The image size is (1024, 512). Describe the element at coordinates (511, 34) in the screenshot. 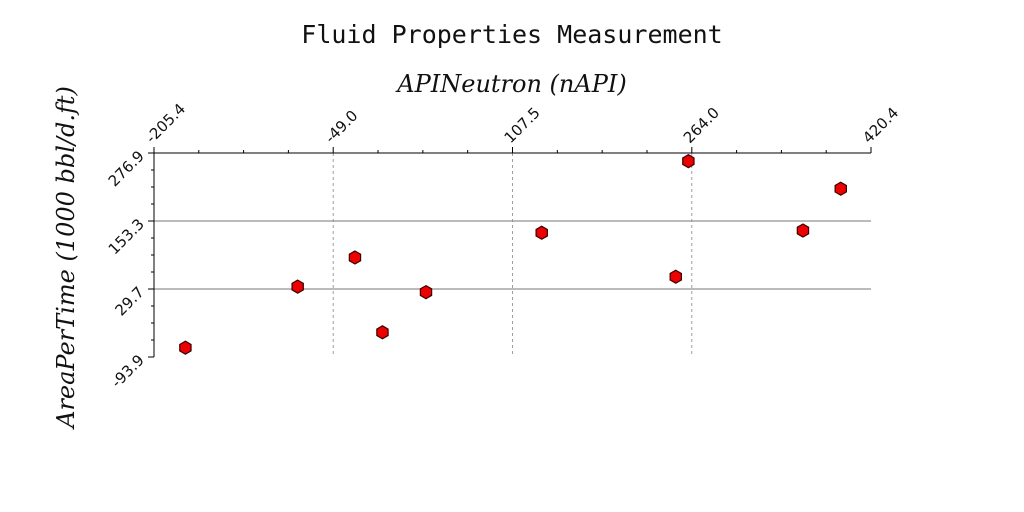

I see `chart-title: Fluid Properties Measurement` at that location.